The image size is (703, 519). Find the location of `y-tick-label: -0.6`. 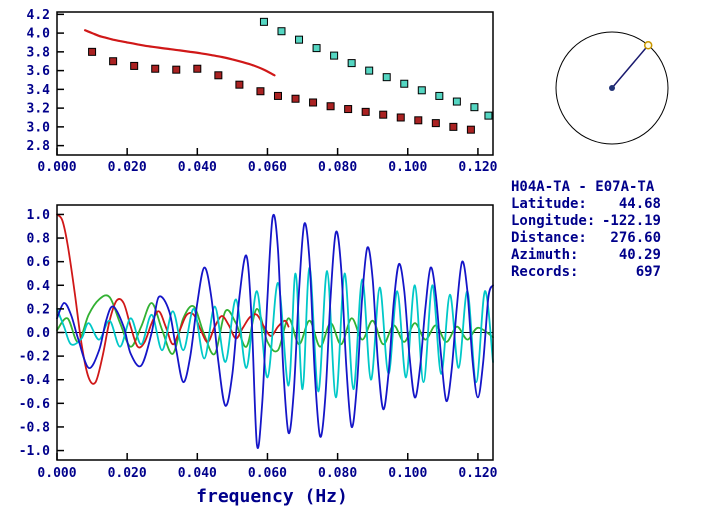

y-tick-label: -0.6 is located at coordinates (34, 404).